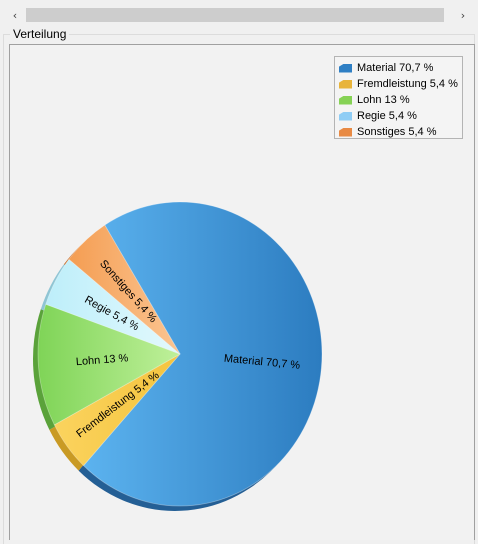 The image size is (478, 544). I want to click on legend-label-material: Material 70,7 %, so click(395, 68).